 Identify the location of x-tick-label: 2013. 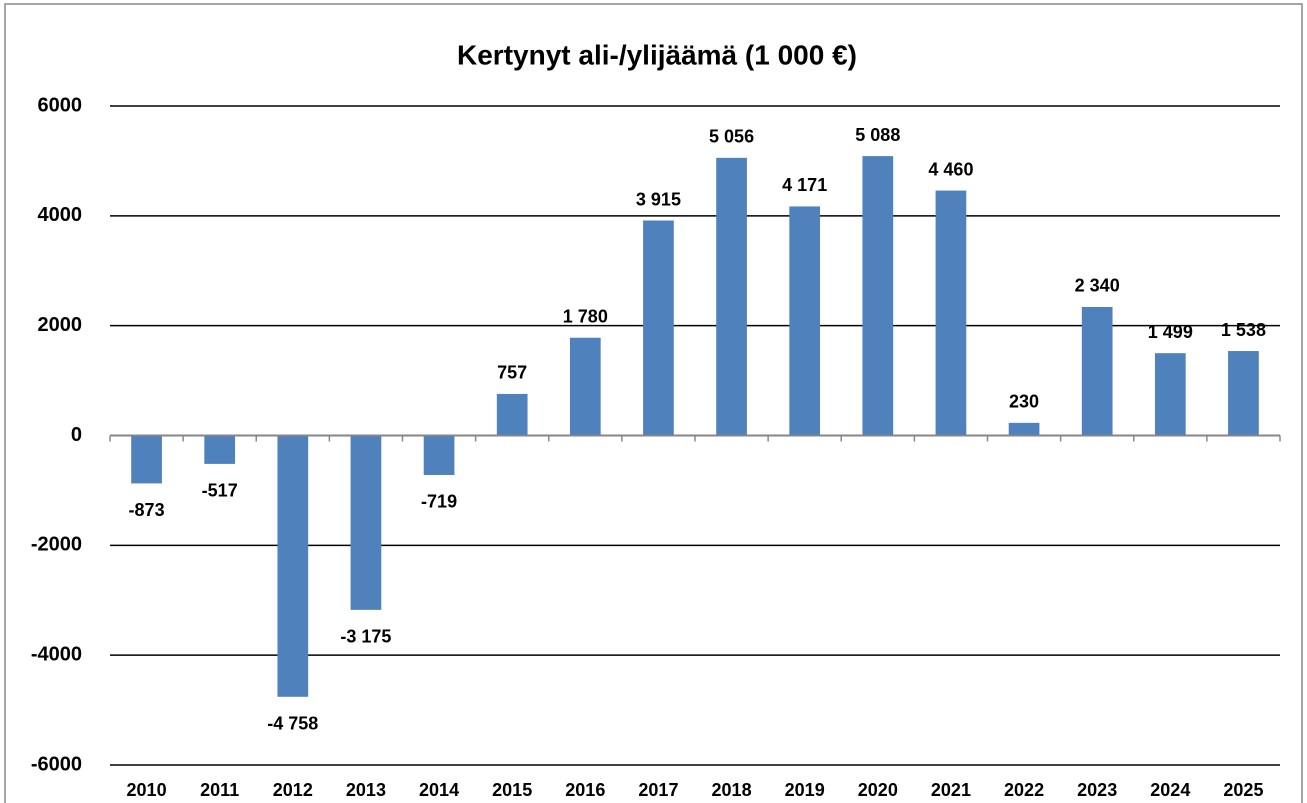
(366, 790).